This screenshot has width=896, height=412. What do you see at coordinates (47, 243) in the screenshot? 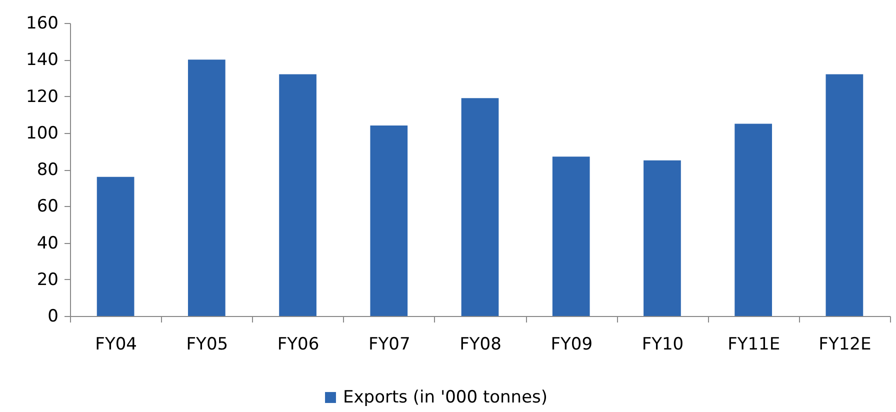
I see `y-tick-label: 40` at bounding box center [47, 243].